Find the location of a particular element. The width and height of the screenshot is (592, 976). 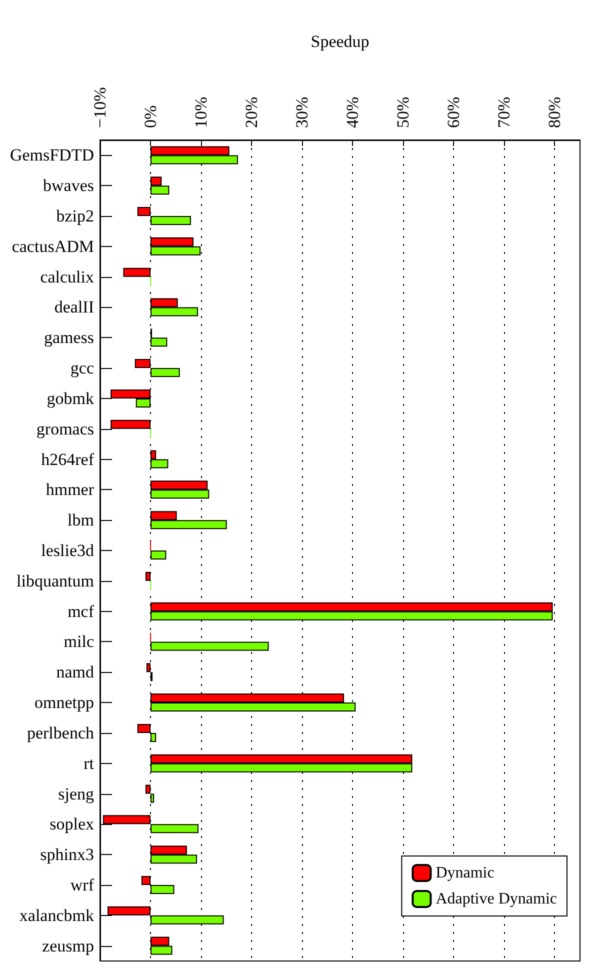

y-tick-label: xalancbmk is located at coordinates (56, 915).